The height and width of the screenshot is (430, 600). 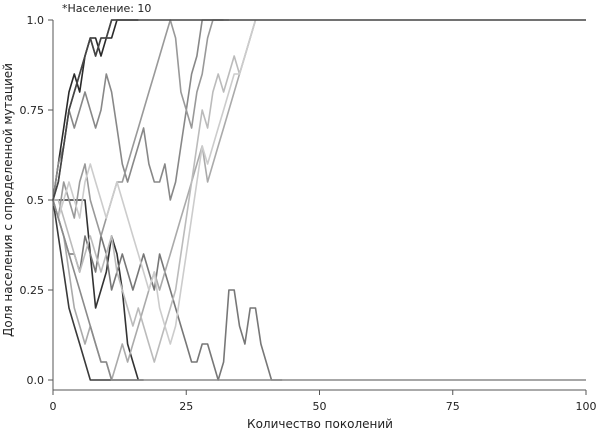 What do you see at coordinates (32, 290) in the screenshot?
I see `y-tick-label: 0.25` at bounding box center [32, 290].